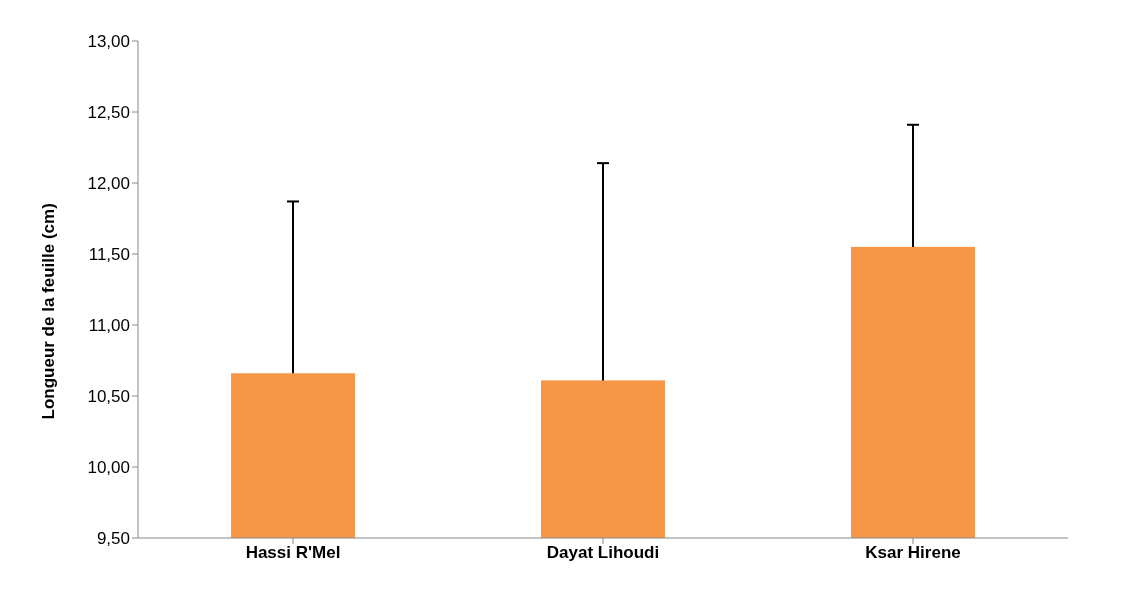 The width and height of the screenshot is (1127, 610). What do you see at coordinates (108, 397) in the screenshot?
I see `y-tick-label: 10,50` at bounding box center [108, 397].